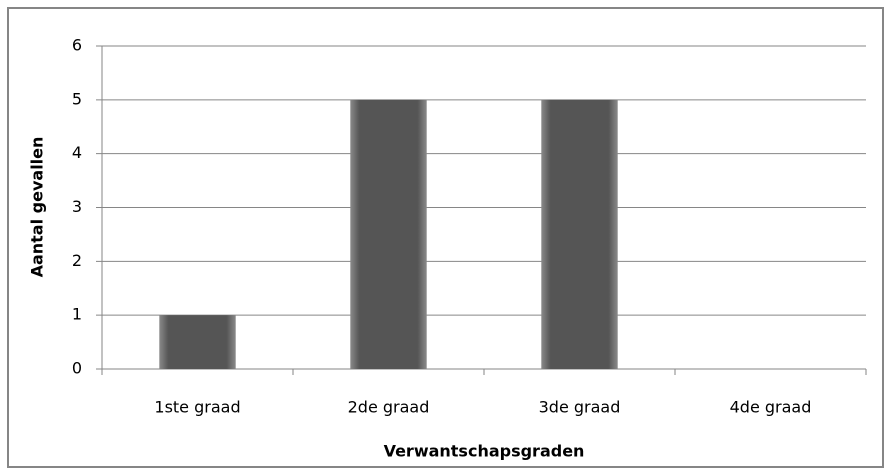 The width and height of the screenshot is (891, 475). Describe the element at coordinates (197, 407) in the screenshot. I see `x-tick-label: 1ste graad` at that location.